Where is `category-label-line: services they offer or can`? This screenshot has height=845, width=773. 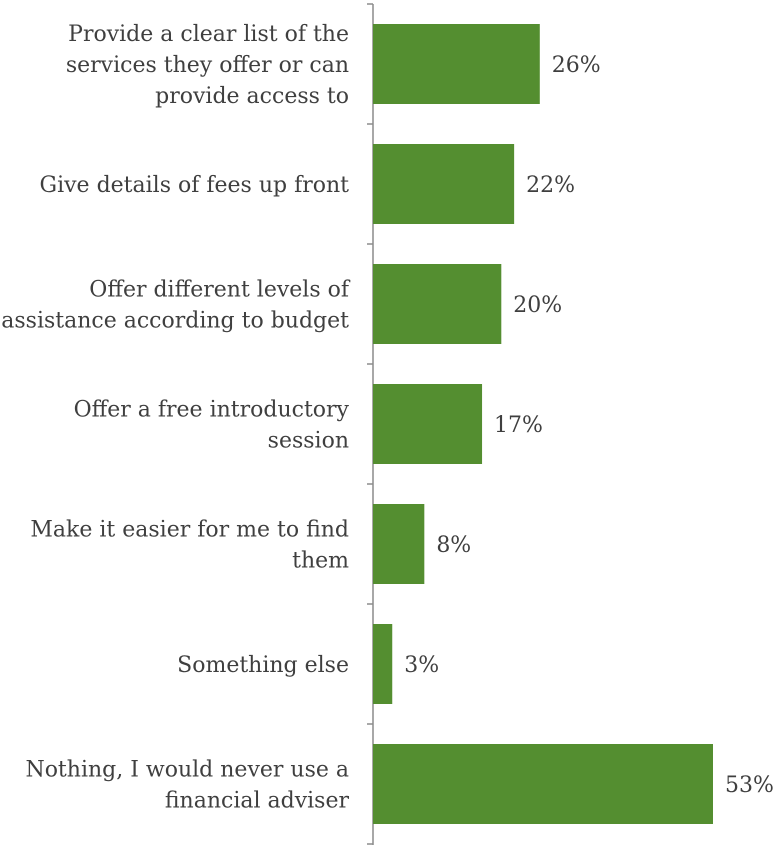
category-label-line: services they offer or can is located at coordinates (207, 65).